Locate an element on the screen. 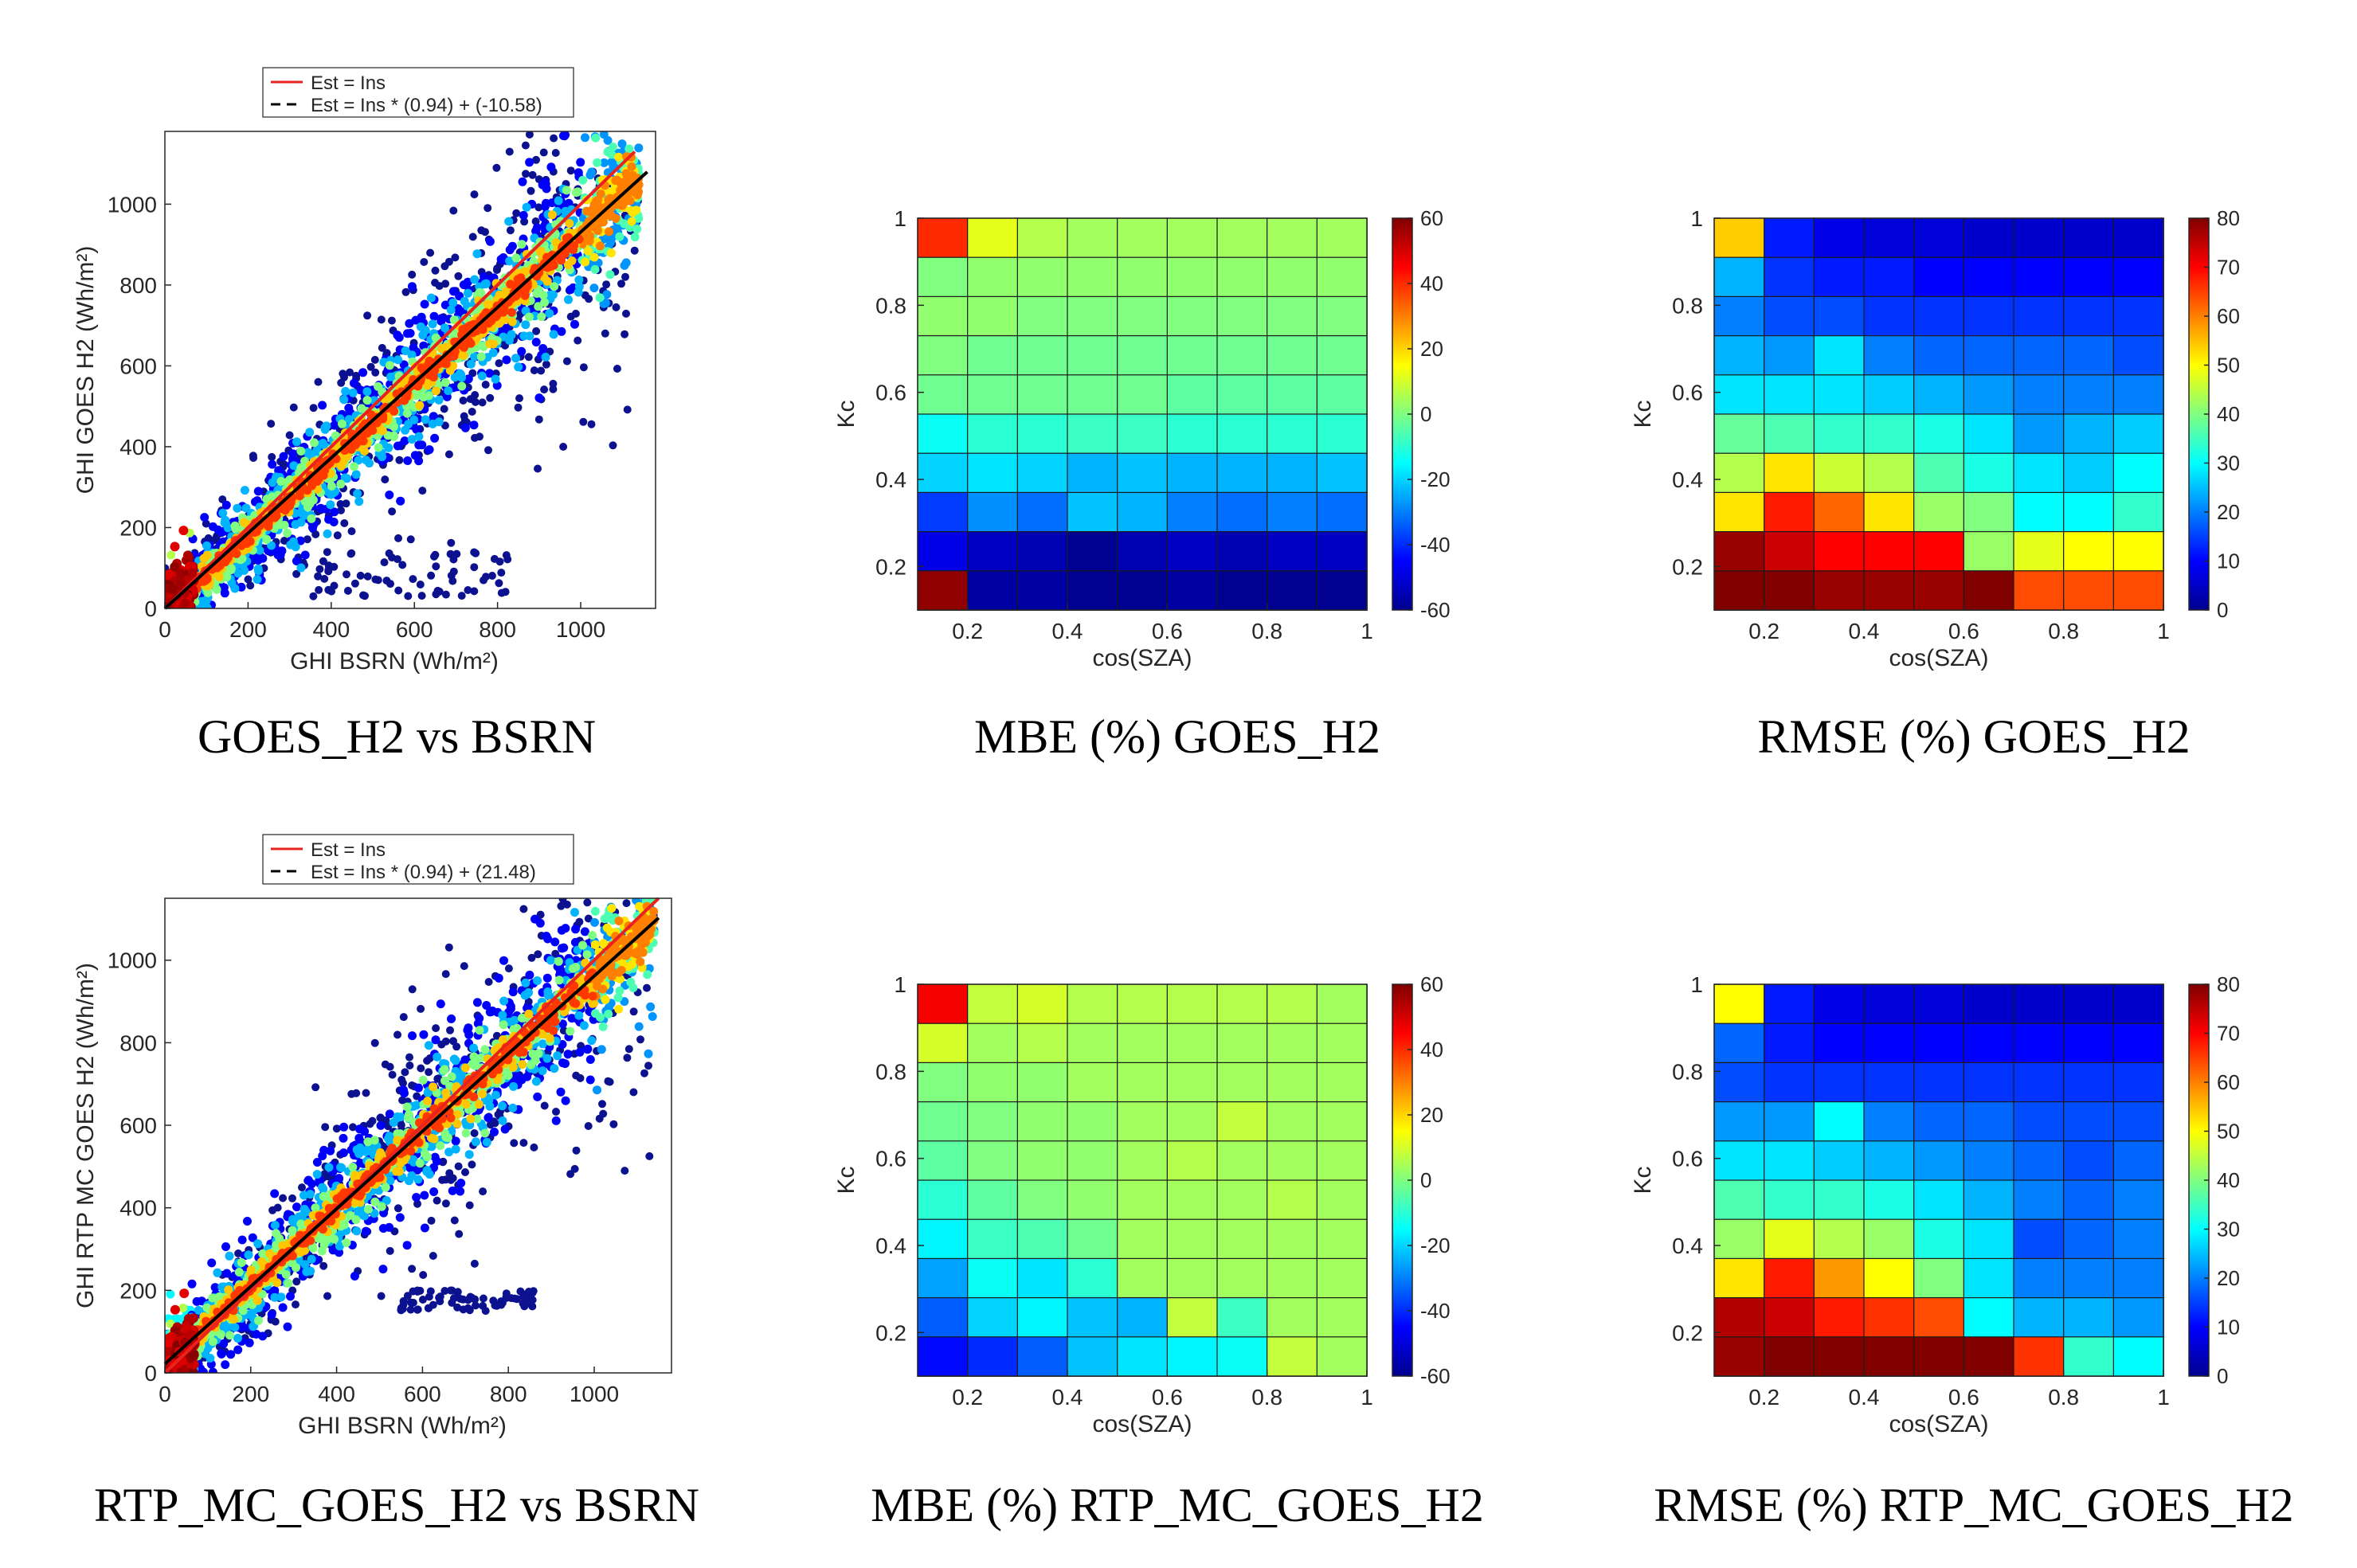 The width and height of the screenshot is (2357, 1568). y-tick-label: 400 is located at coordinates (138, 447).